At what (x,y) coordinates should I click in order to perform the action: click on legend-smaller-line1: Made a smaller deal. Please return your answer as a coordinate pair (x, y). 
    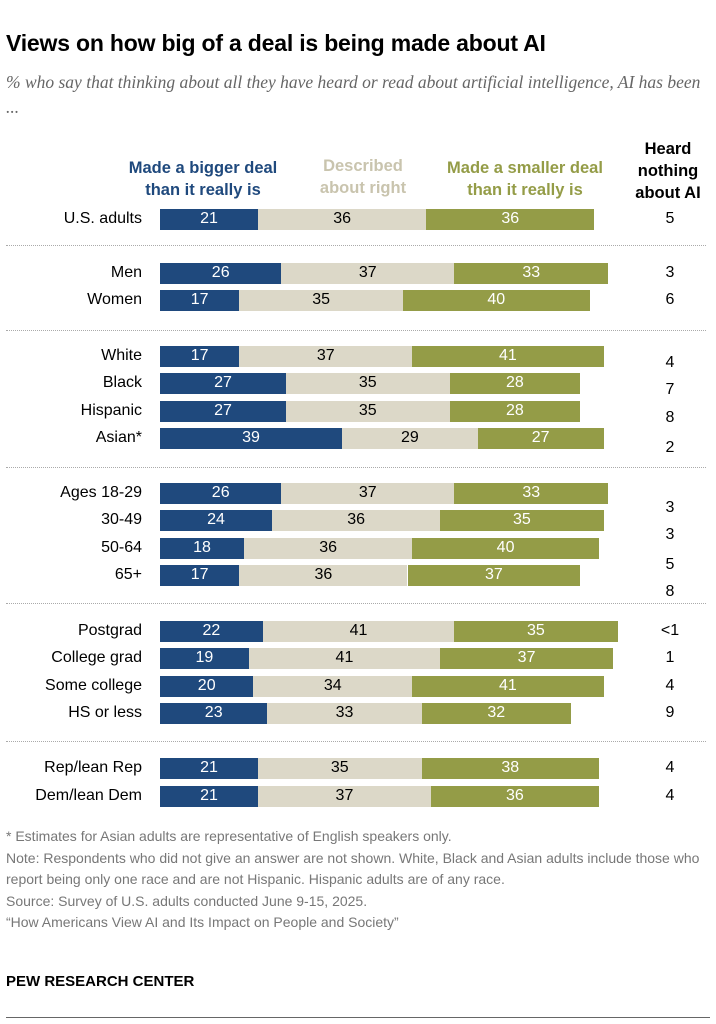
    Looking at the image, I should click on (525, 168).